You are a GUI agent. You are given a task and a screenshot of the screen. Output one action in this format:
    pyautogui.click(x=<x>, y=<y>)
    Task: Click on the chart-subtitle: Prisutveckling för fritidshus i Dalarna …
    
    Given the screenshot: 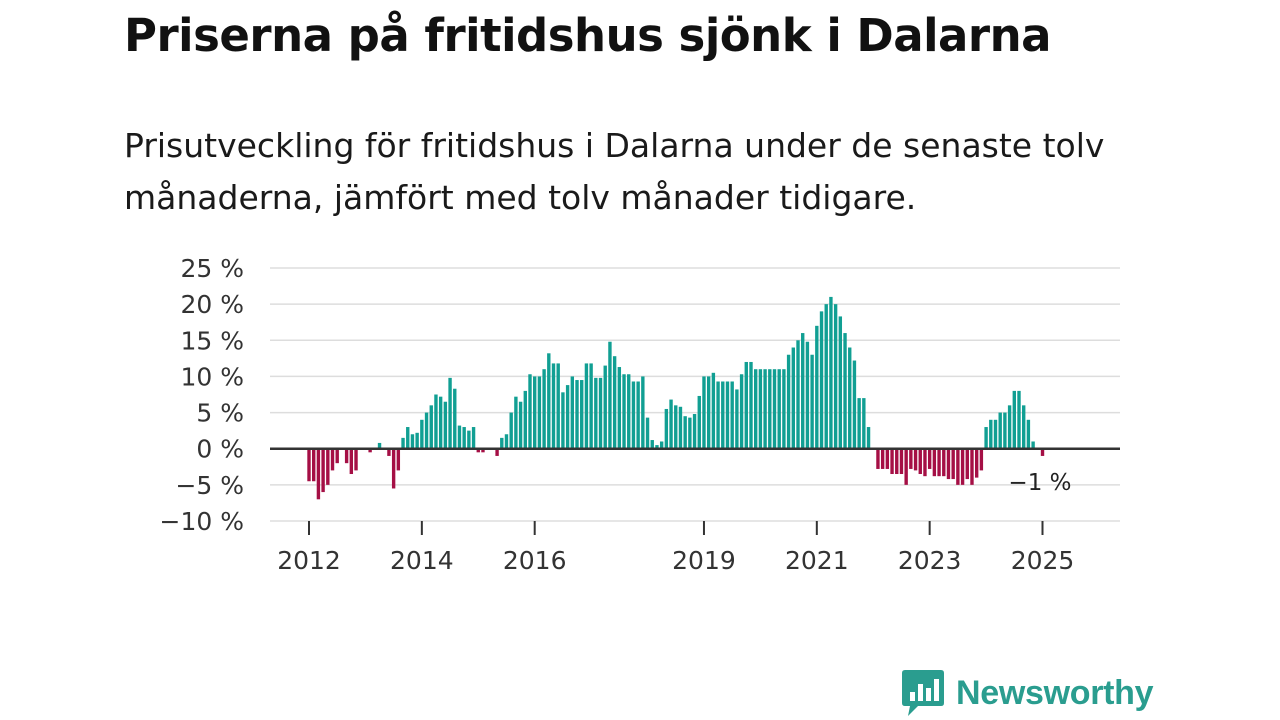 What is the action you would take?
    pyautogui.click(x=614, y=171)
    